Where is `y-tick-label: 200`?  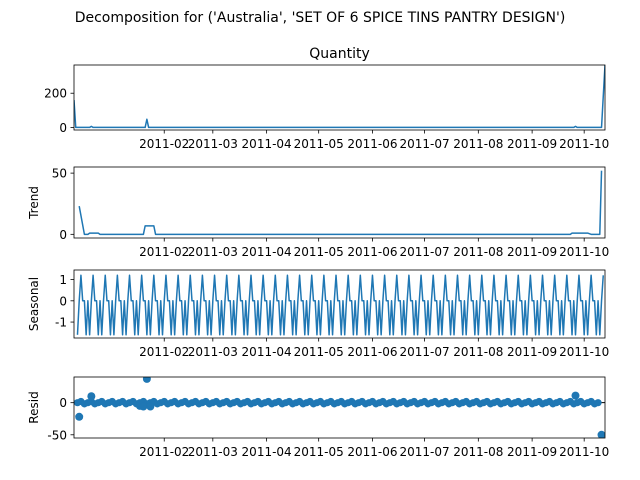 y-tick-label: 200 is located at coordinates (55, 94).